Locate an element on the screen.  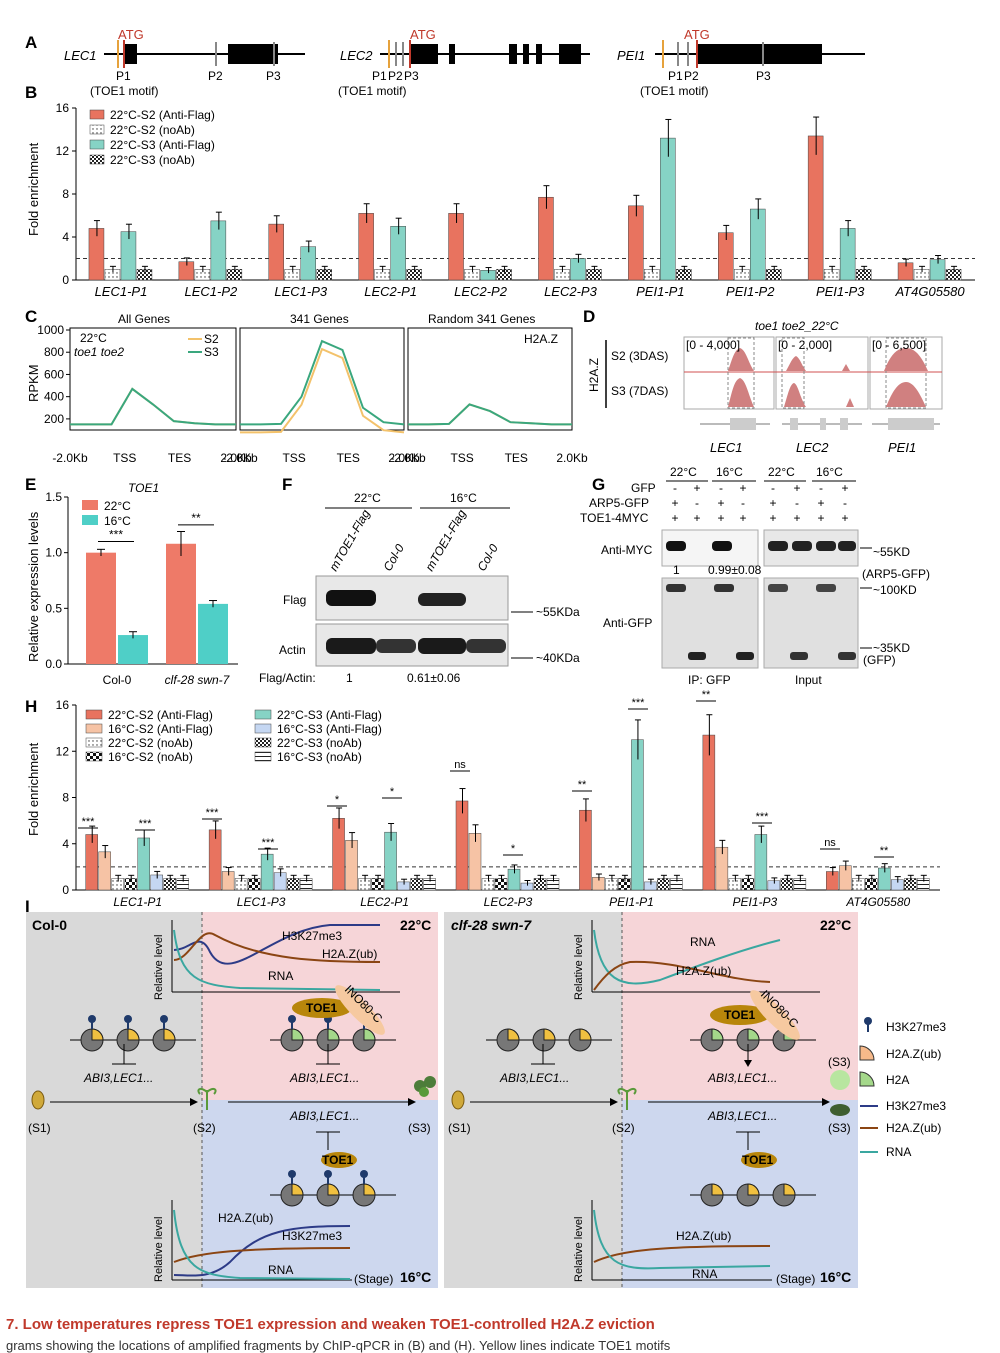
svg-text: Input is located at coordinates (808, 680).